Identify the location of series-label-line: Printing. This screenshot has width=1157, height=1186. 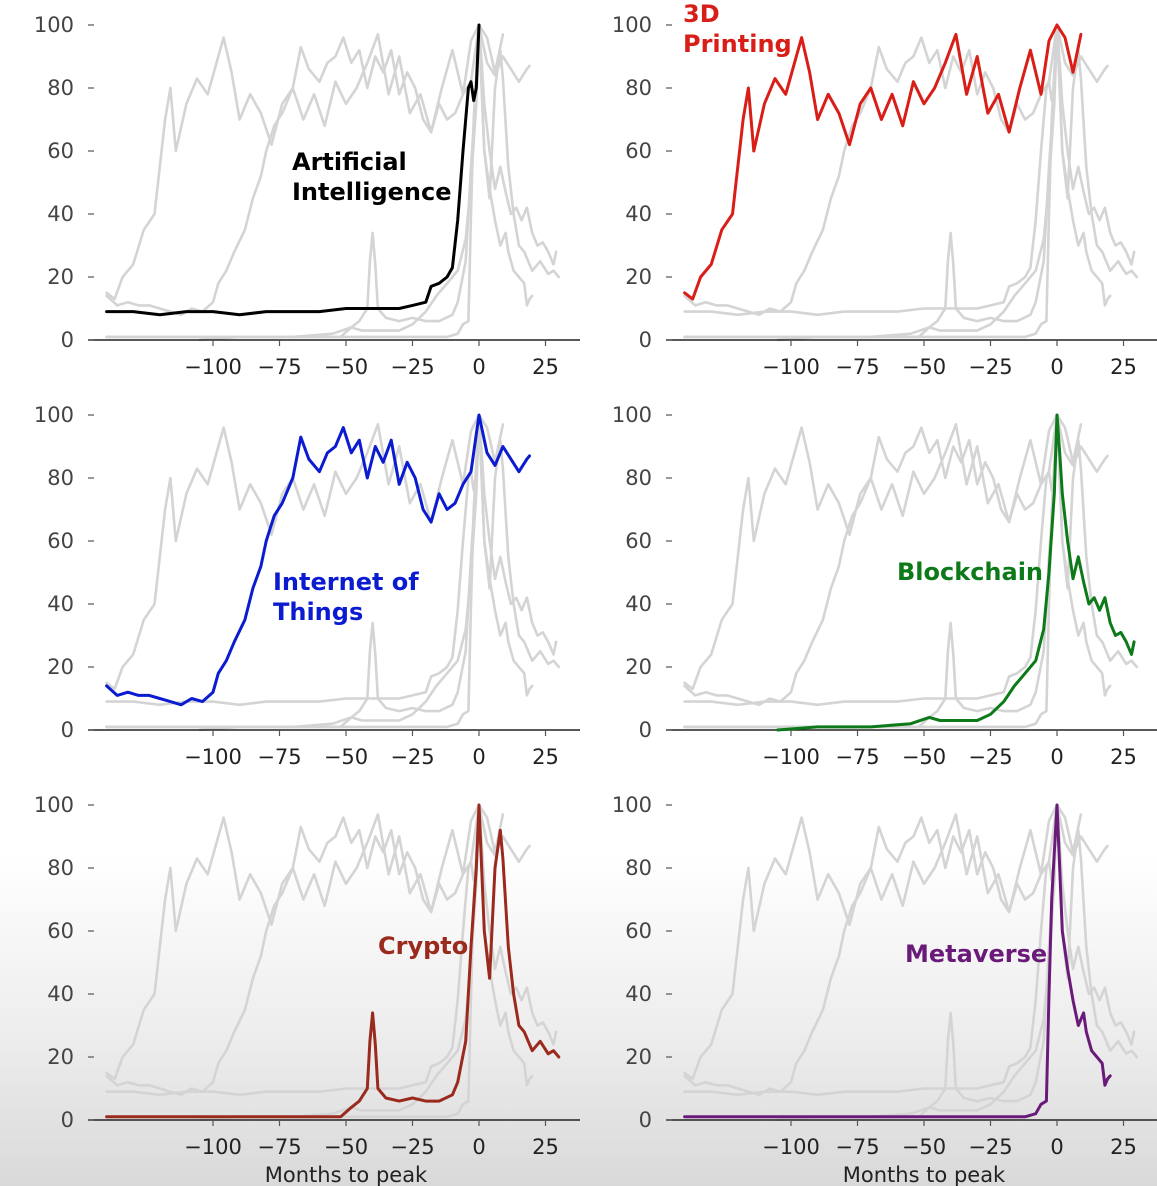
(737, 44).